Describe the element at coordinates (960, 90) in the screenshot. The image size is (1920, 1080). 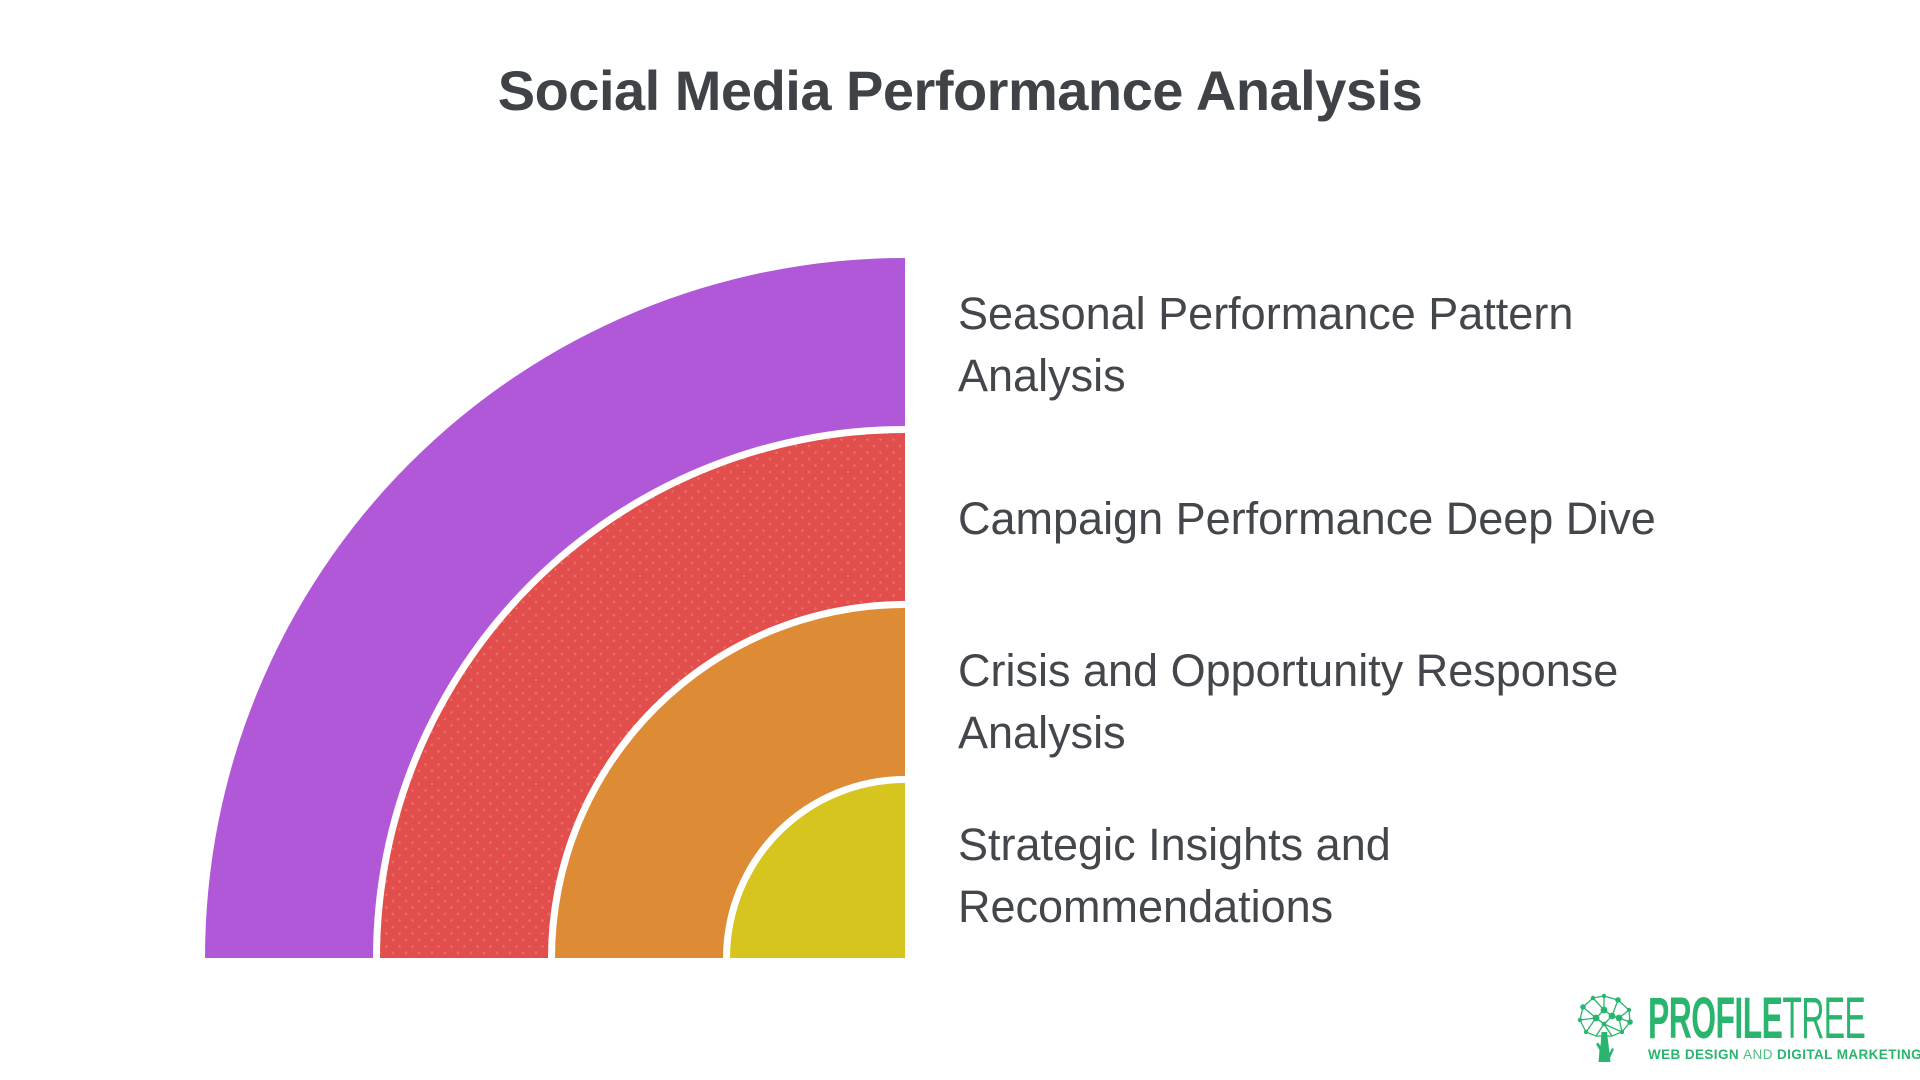
I see `page-title: Social Media Performance Analysis` at that location.